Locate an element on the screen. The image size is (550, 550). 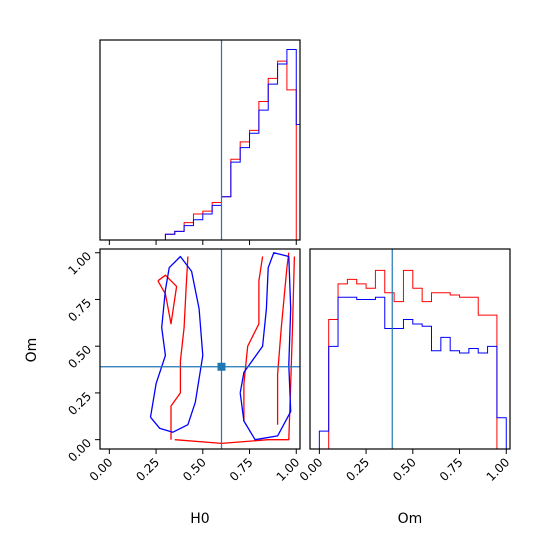
h0-xtick-label: 1.00 is located at coordinates (288, 469).